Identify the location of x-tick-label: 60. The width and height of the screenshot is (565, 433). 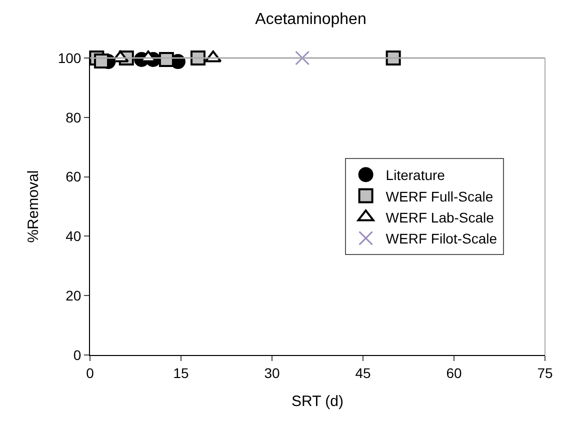
(454, 372).